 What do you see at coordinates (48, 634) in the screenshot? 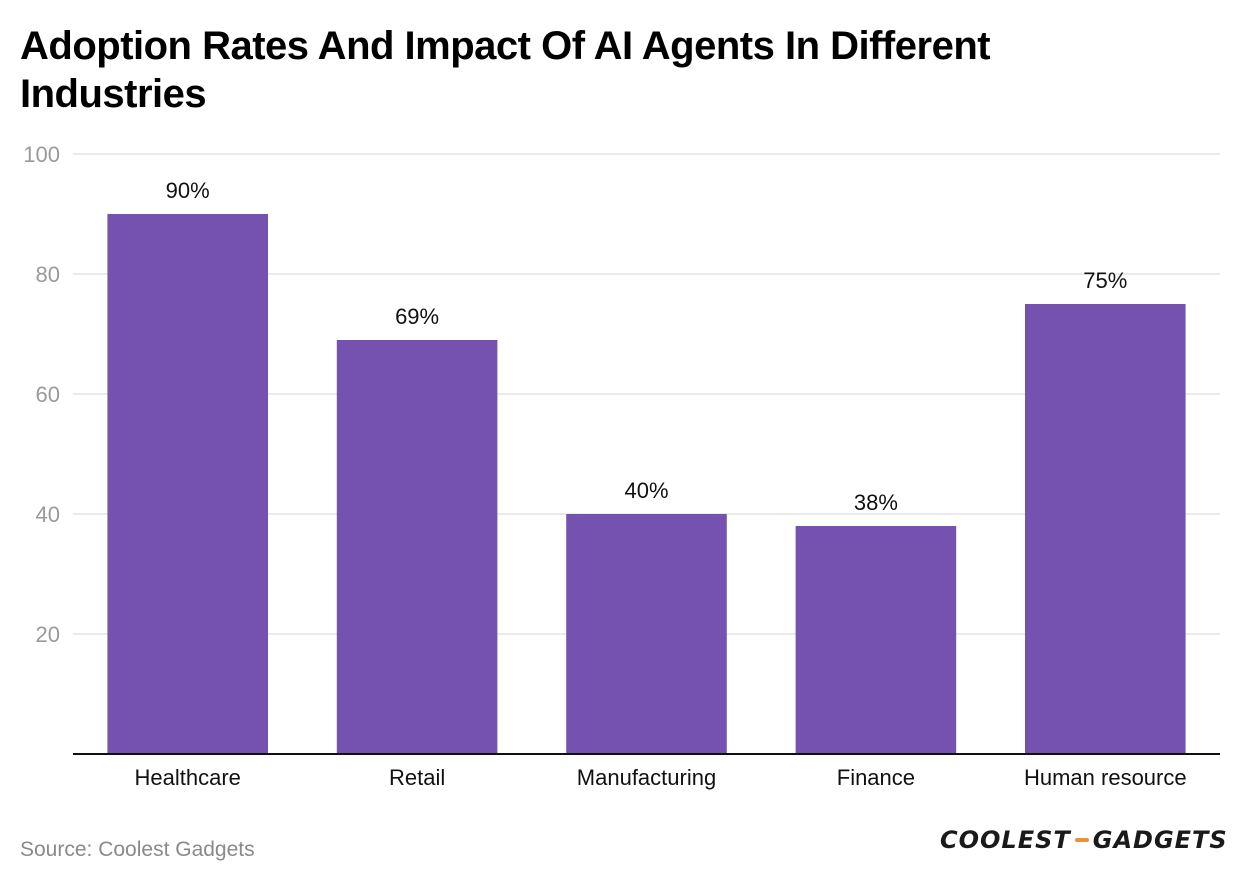
I see `y-tick-label: 20` at bounding box center [48, 634].